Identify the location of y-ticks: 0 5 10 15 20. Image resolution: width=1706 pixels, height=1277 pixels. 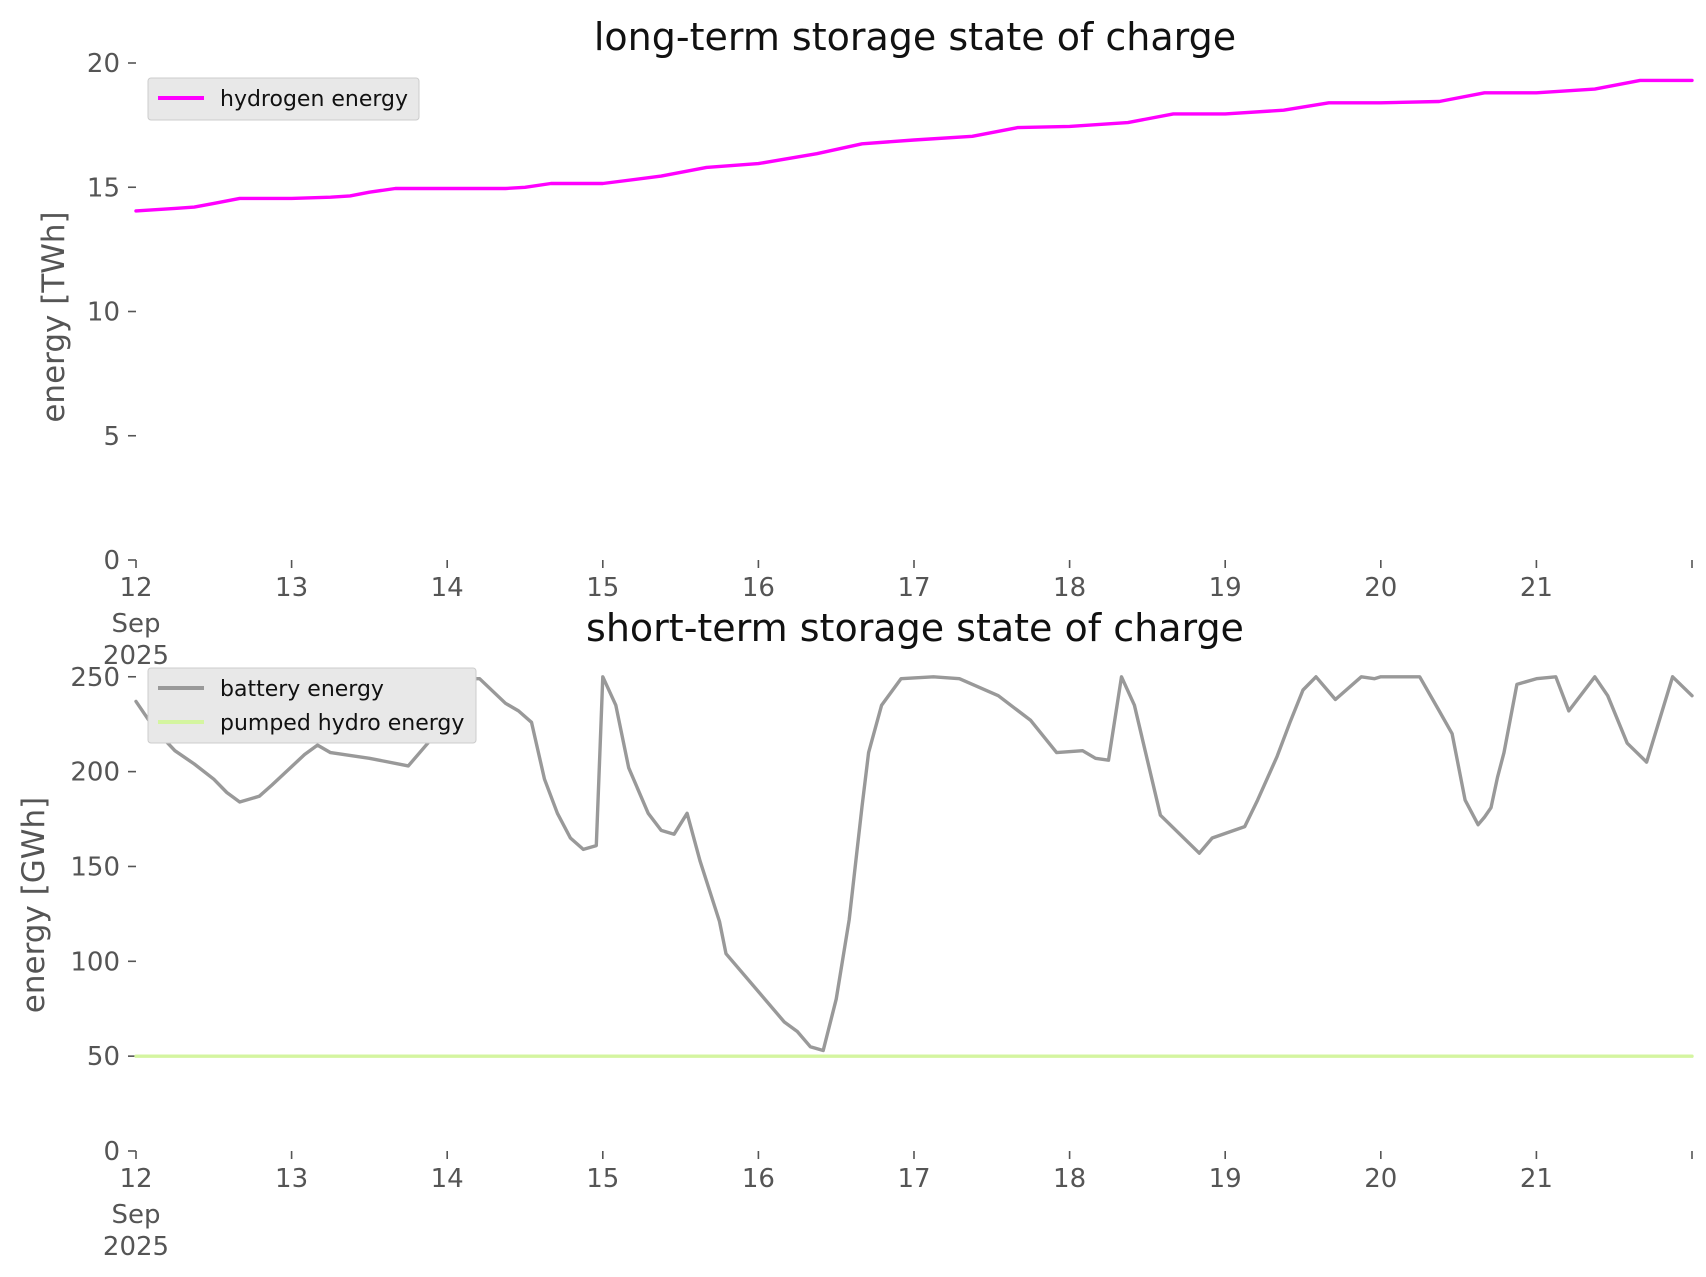
(111, 312).